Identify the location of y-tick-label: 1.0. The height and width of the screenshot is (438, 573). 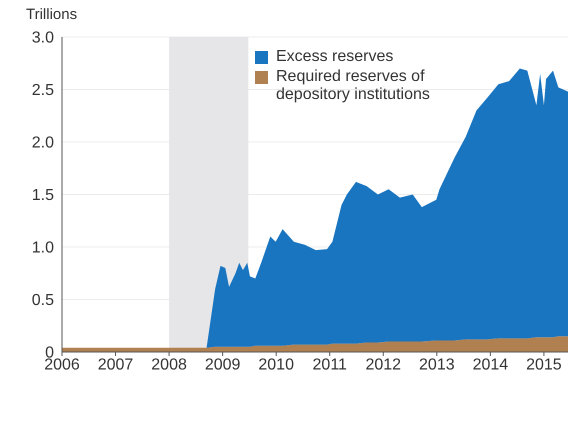
(43, 248).